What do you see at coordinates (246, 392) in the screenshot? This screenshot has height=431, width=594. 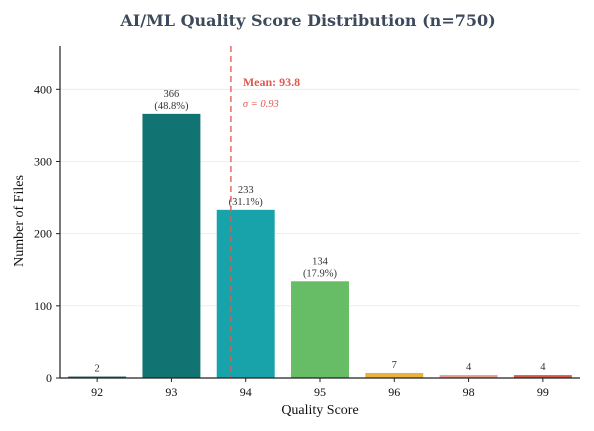 I see `x-tick-label: 94` at bounding box center [246, 392].